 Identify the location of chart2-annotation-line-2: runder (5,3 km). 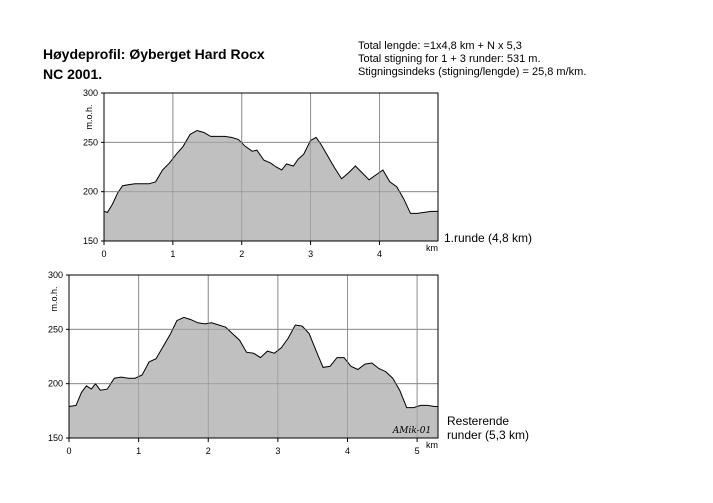
(488, 435).